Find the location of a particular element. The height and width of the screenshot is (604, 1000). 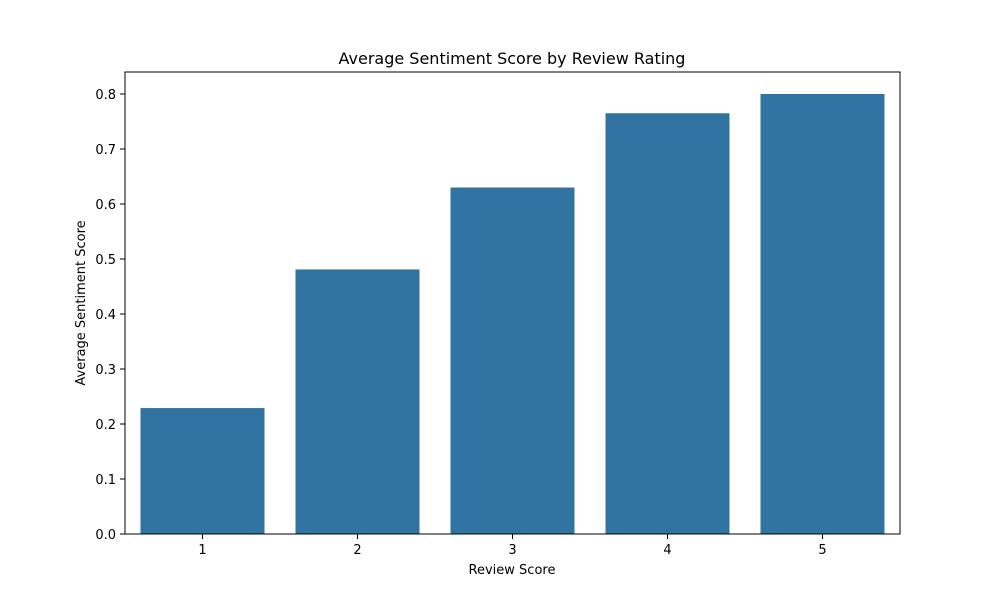

y-tick-label-6: 0.6 is located at coordinates (105, 205).